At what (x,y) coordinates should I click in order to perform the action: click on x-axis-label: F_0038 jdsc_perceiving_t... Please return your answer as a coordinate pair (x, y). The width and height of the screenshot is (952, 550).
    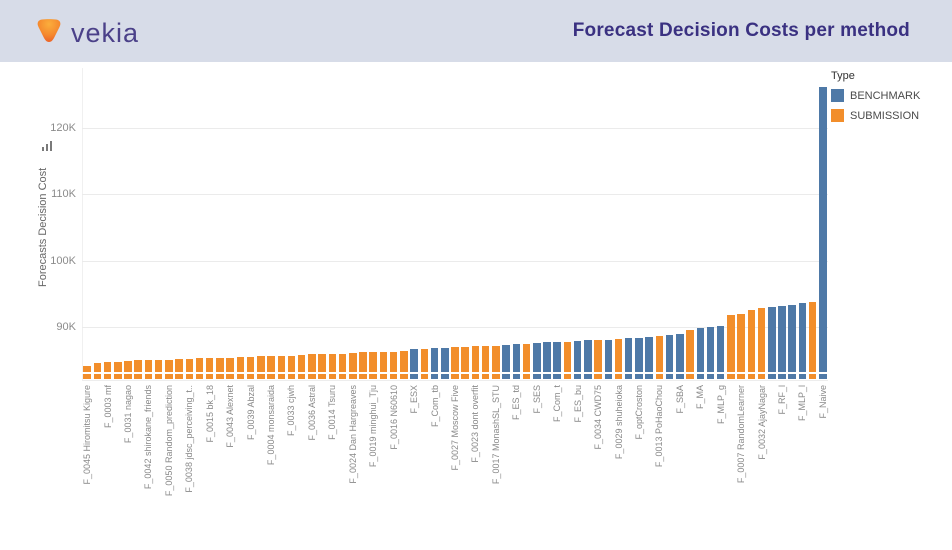
    Looking at the image, I should click on (189, 439).